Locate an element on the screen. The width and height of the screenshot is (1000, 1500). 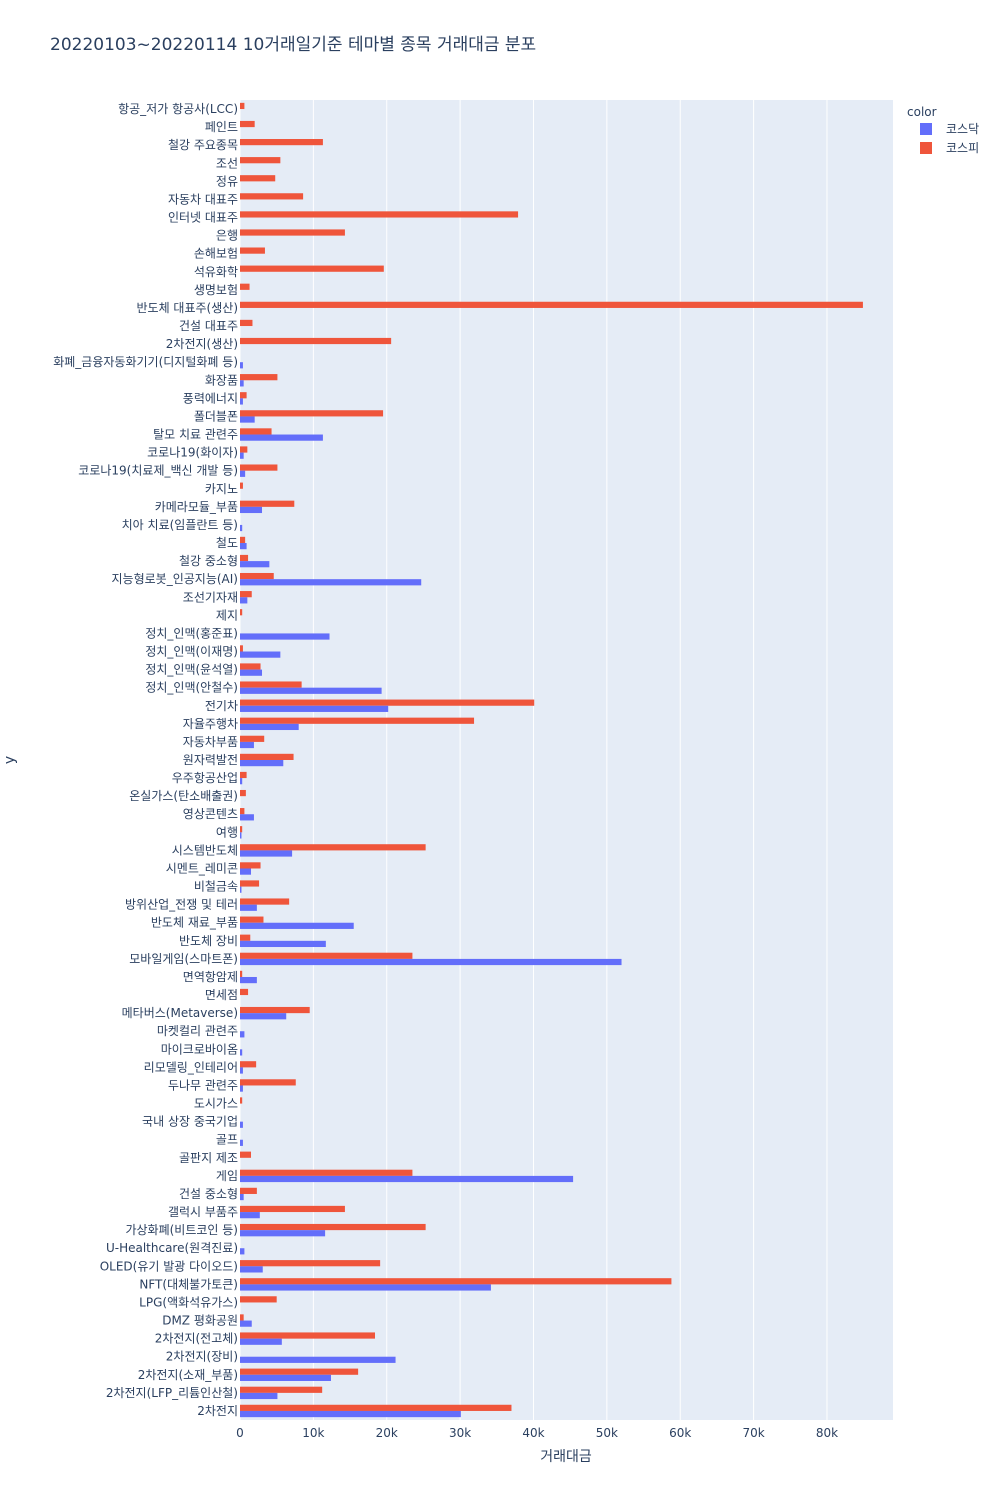
legend-item-kosdaq: 코스닥 is located at coordinates (949, 129).